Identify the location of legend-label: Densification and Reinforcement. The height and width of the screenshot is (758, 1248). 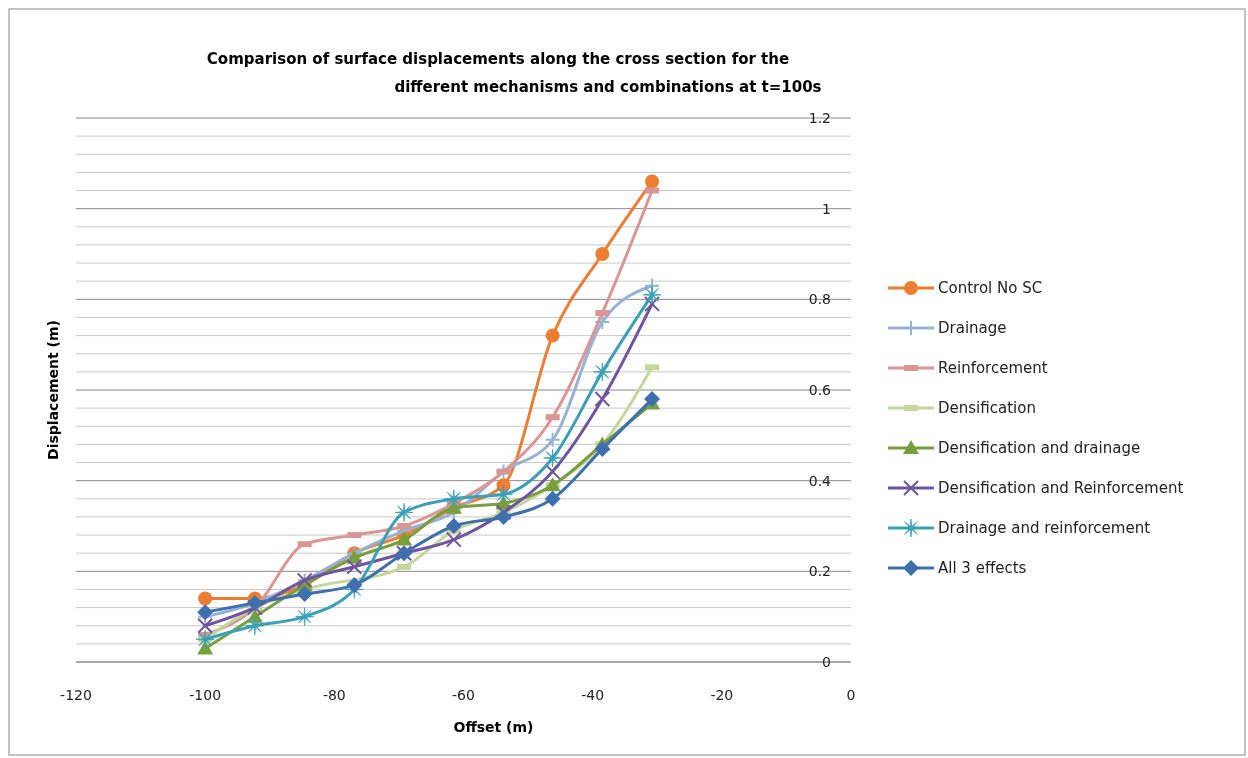
(1061, 488).